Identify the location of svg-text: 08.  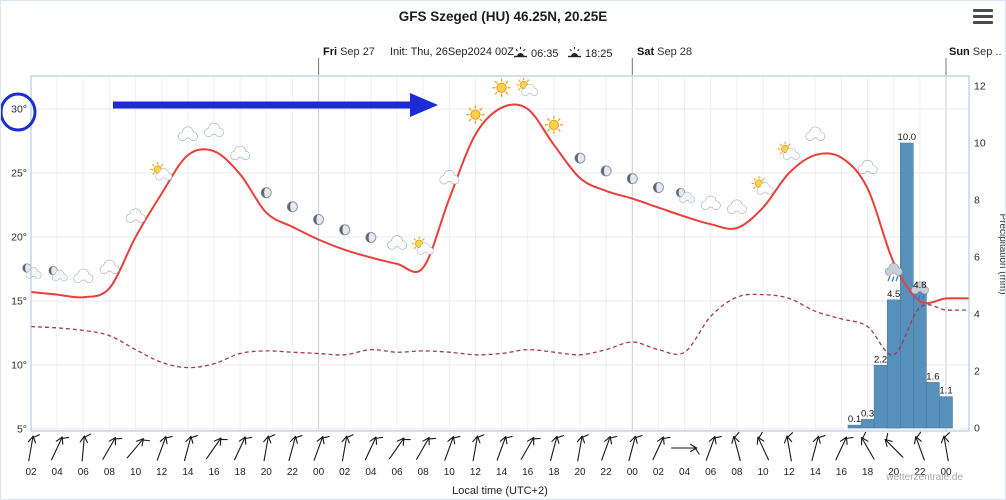
(110, 472).